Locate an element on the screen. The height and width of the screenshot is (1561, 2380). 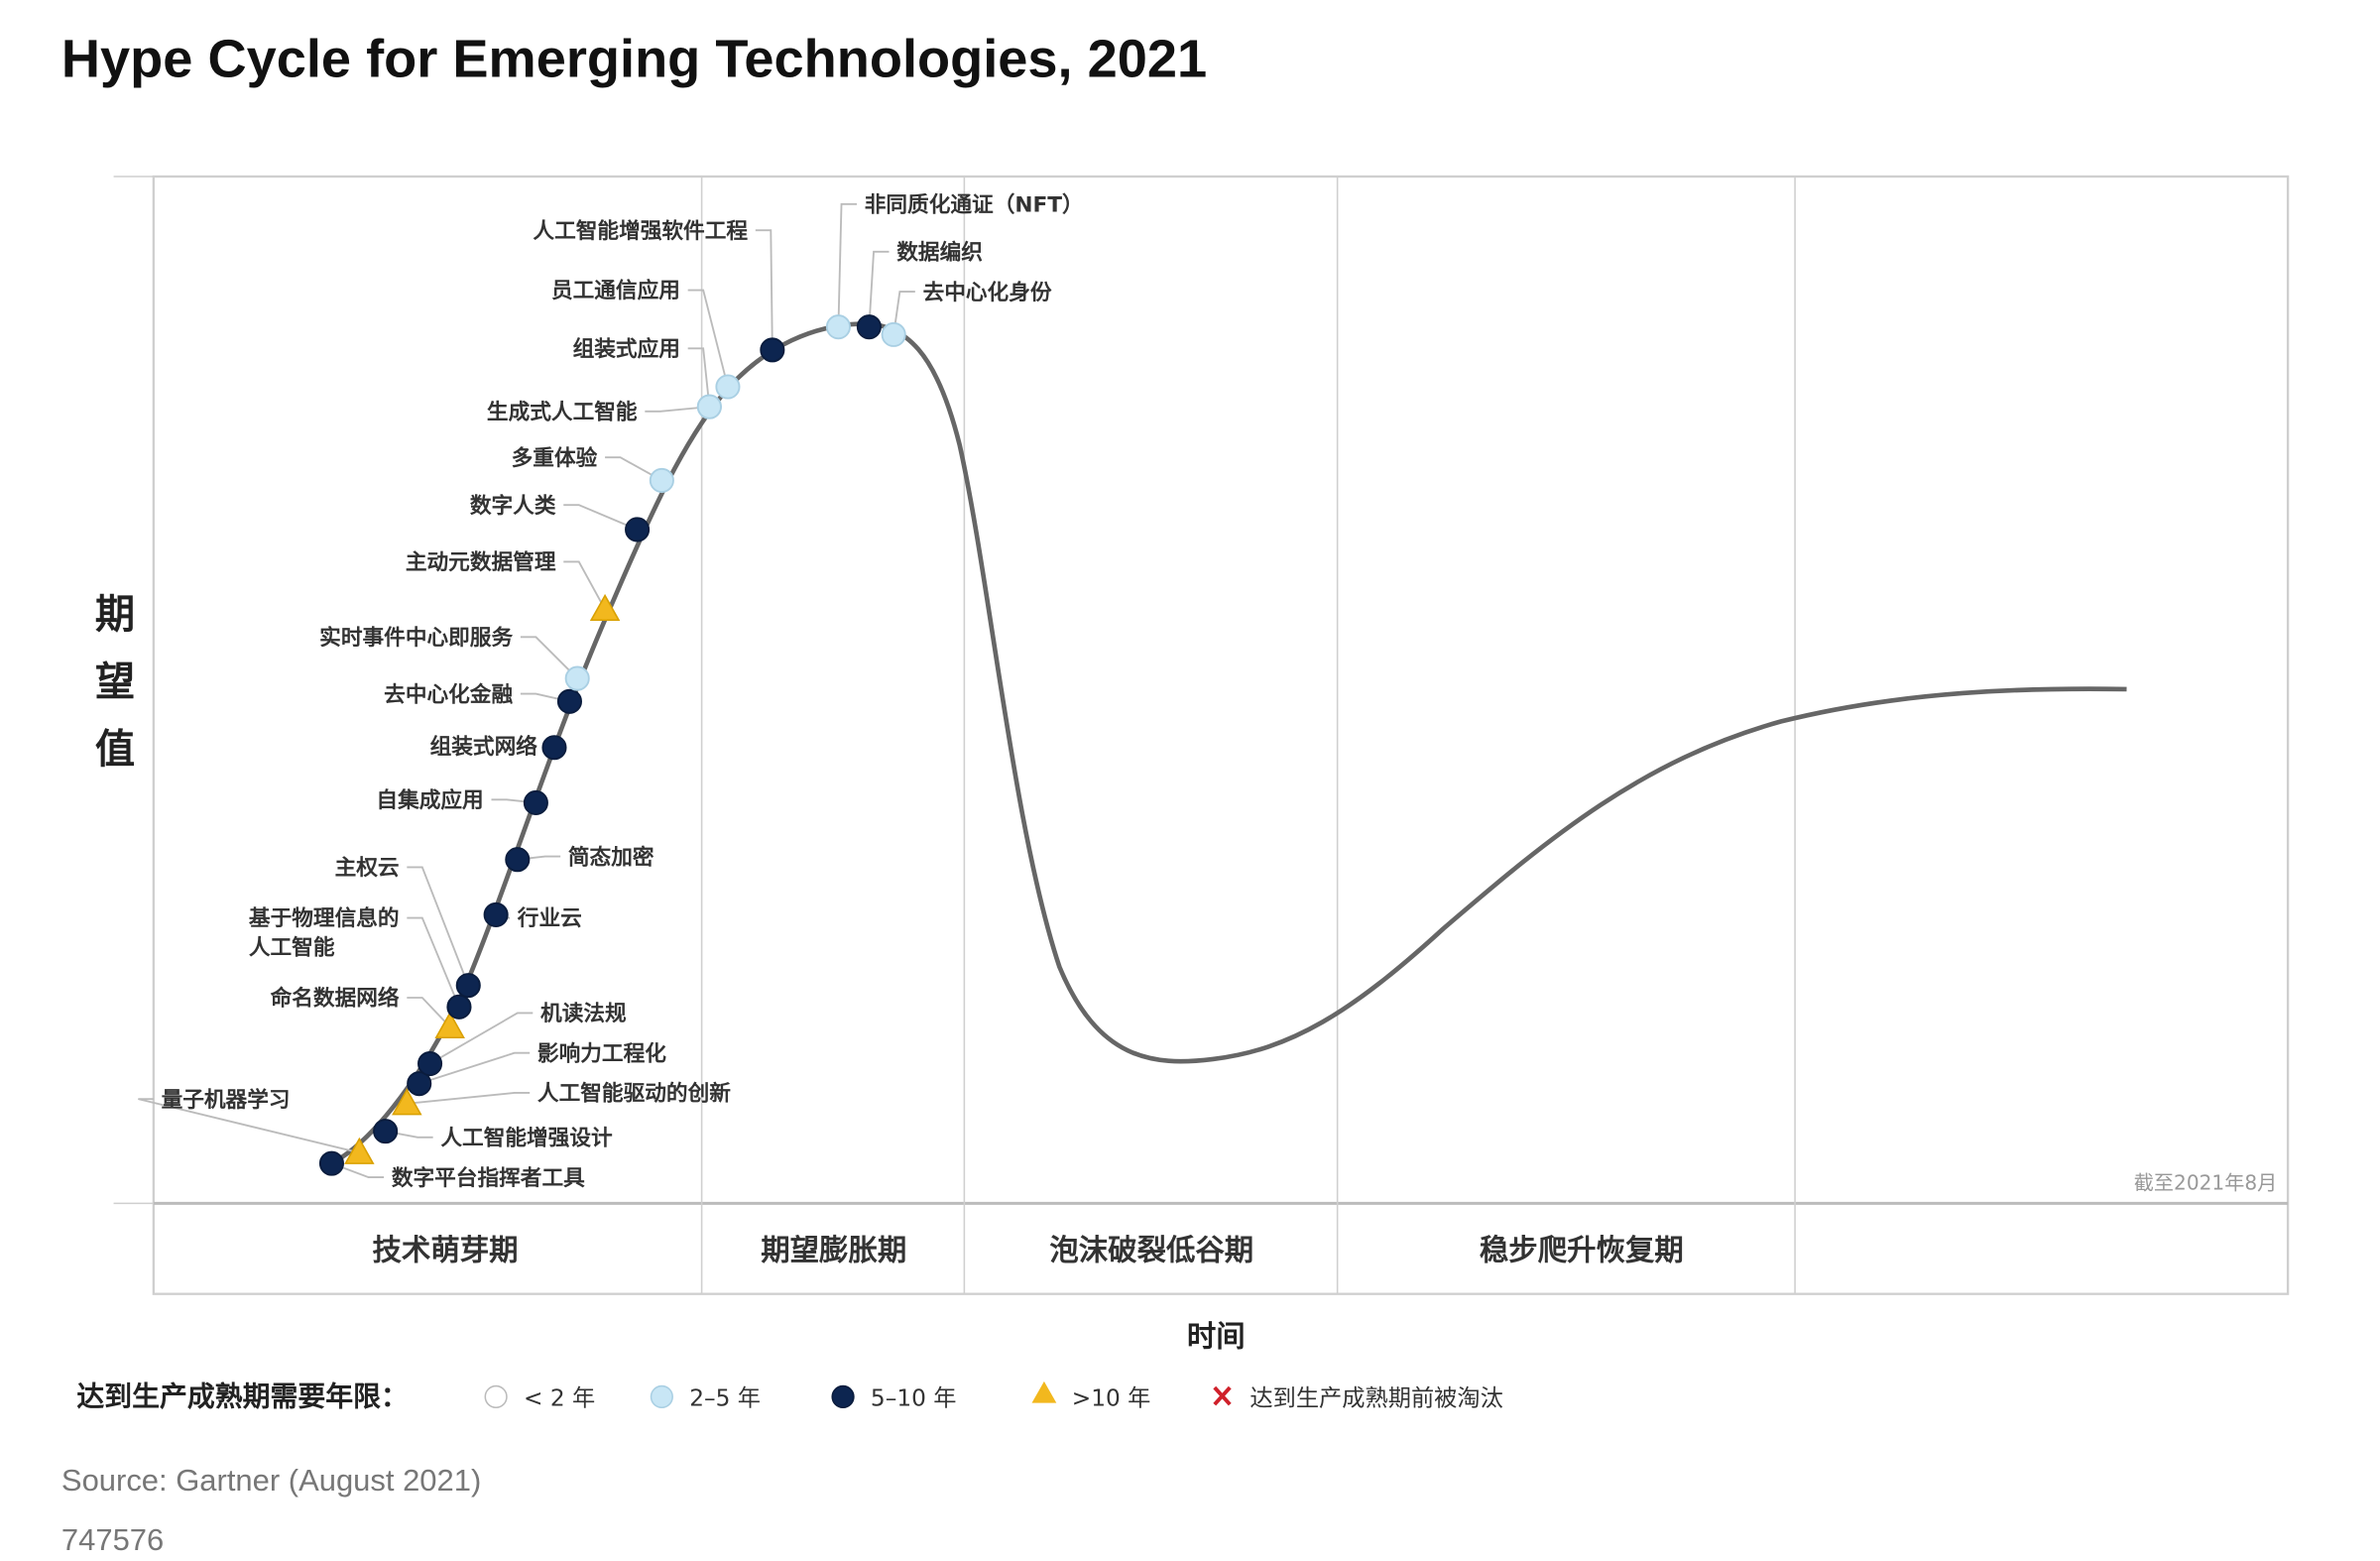
point-label: 基于物理信息的 is located at coordinates (324, 918).